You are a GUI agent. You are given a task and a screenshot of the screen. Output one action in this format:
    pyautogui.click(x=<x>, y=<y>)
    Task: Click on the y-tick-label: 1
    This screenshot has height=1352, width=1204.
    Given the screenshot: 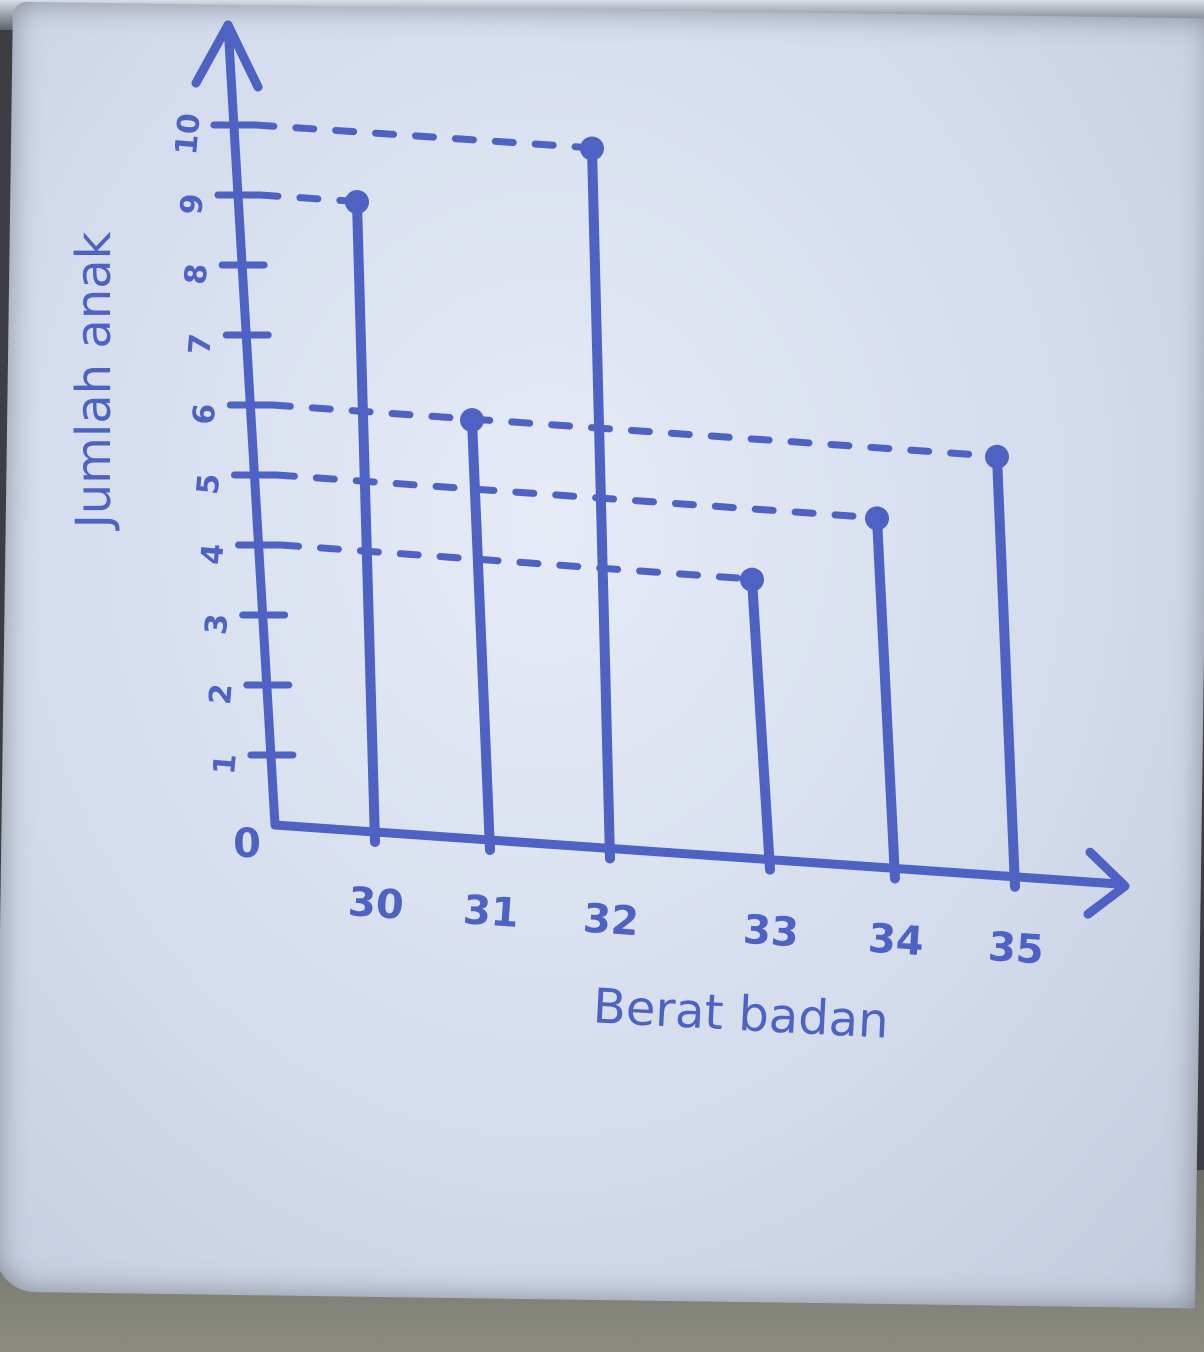 What is the action you would take?
    pyautogui.click(x=225, y=764)
    